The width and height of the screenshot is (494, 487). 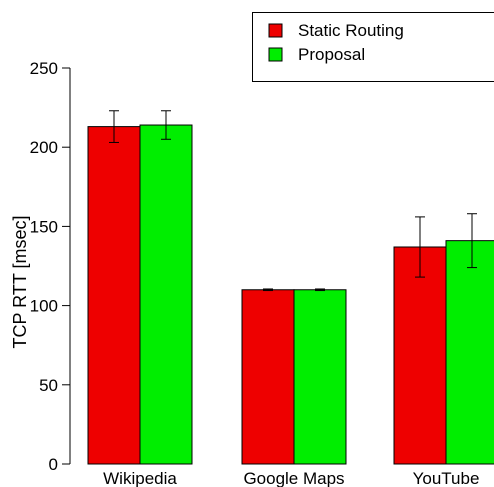 What do you see at coordinates (293, 478) in the screenshot?
I see `x-tick-label: Google Maps` at bounding box center [293, 478].